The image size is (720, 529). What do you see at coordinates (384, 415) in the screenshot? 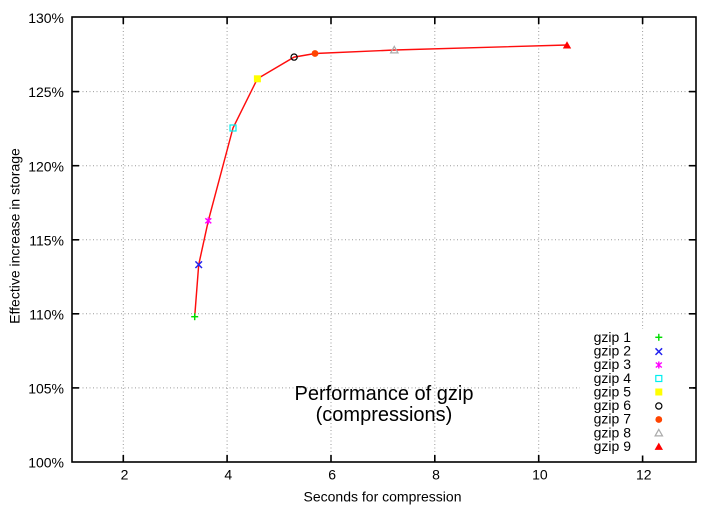
I see `svg-text: (compressions)` at bounding box center [384, 415].